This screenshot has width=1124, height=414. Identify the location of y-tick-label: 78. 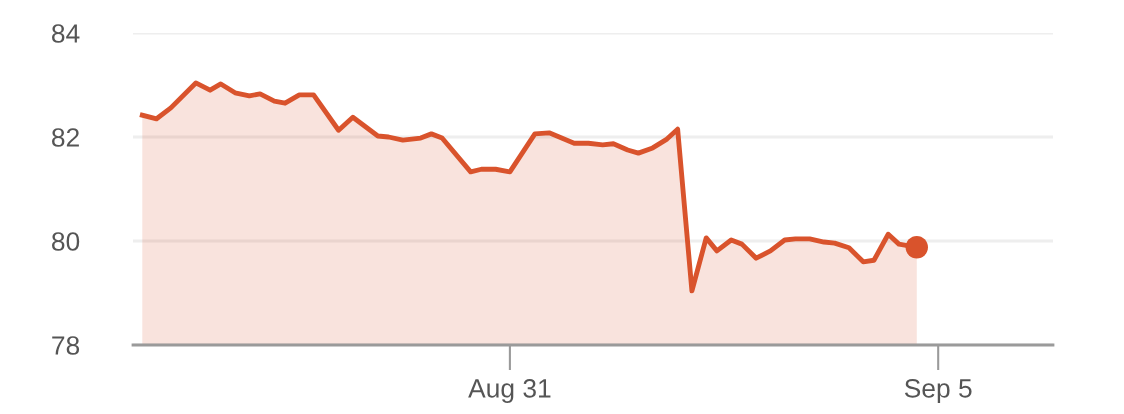
(66, 345).